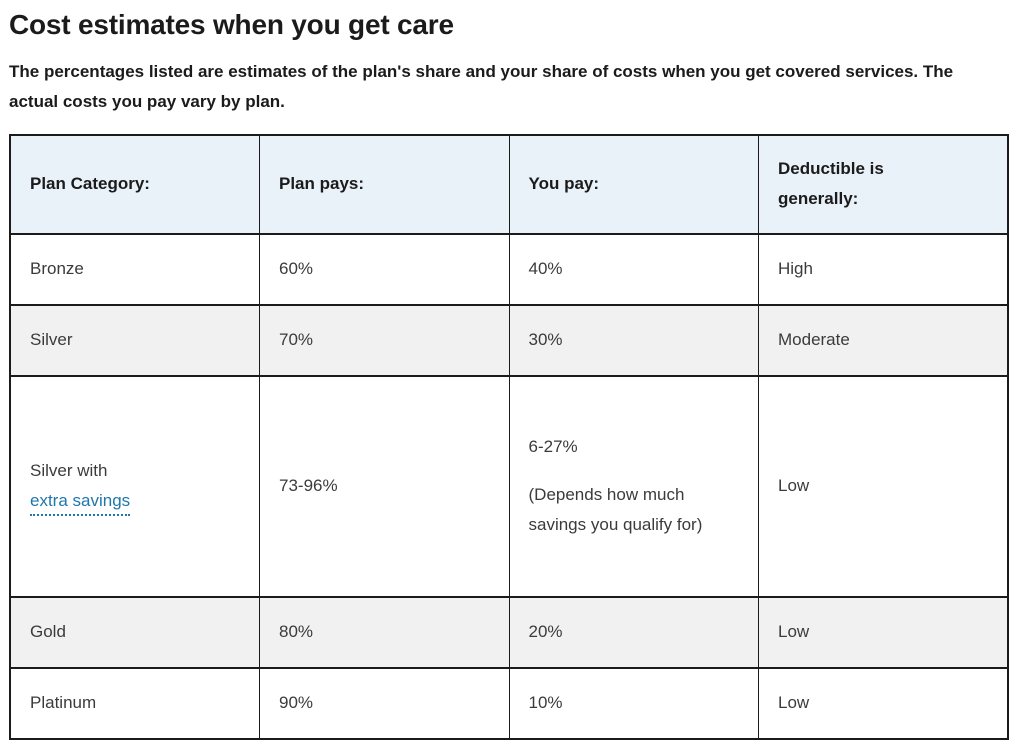 Image resolution: width=1019 pixels, height=748 pixels. I want to click on column-header-deductible: Deductible is generally:, so click(883, 184).